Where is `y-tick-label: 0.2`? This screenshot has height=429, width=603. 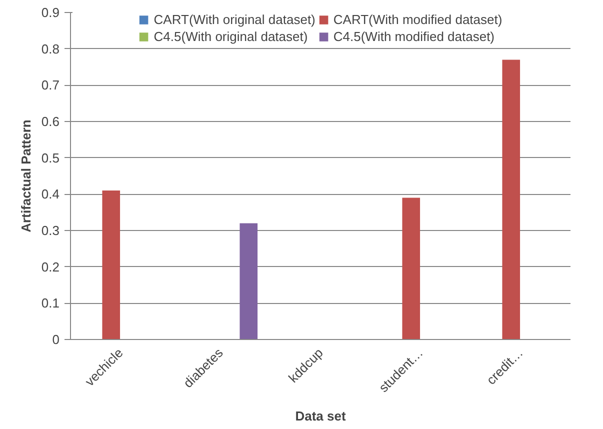
y-tick-label: 0.2 is located at coordinates (50, 266).